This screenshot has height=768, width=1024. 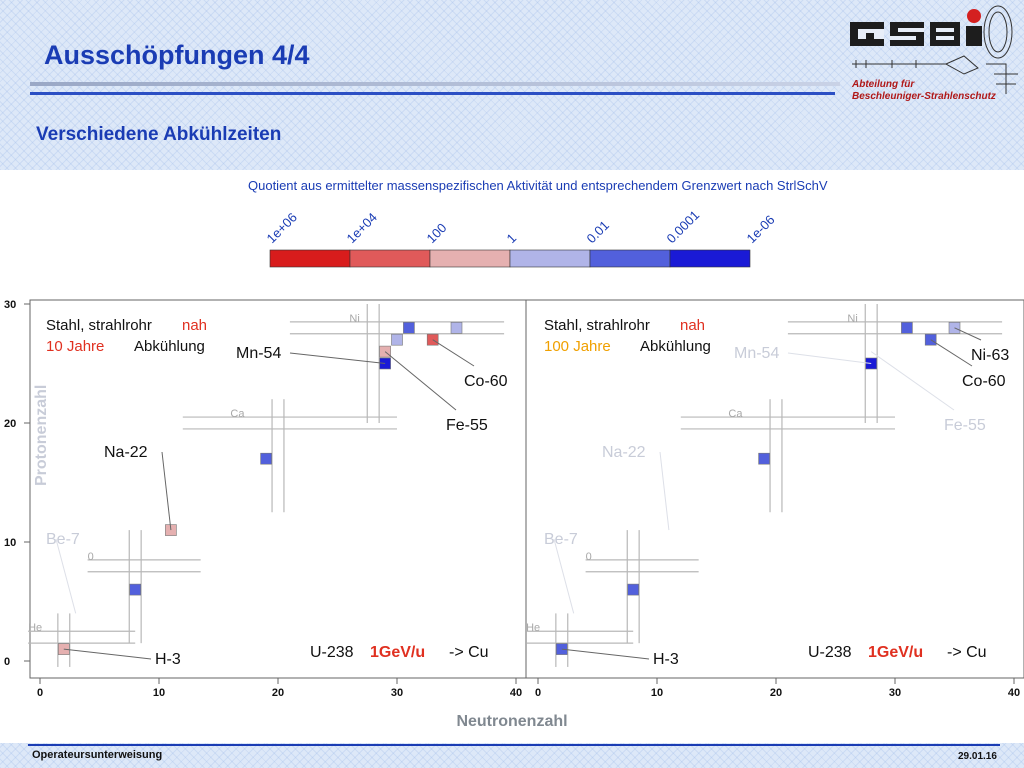 I want to click on footer-course: Operateursunterweisung, so click(x=97, y=755).